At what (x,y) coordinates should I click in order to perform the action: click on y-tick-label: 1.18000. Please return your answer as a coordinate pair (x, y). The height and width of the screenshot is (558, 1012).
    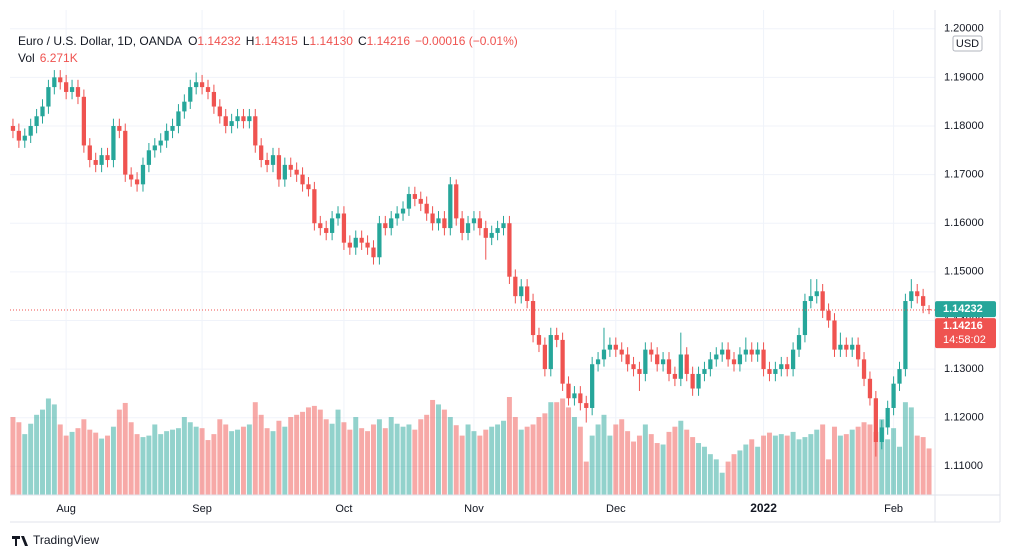
    Looking at the image, I should click on (964, 126).